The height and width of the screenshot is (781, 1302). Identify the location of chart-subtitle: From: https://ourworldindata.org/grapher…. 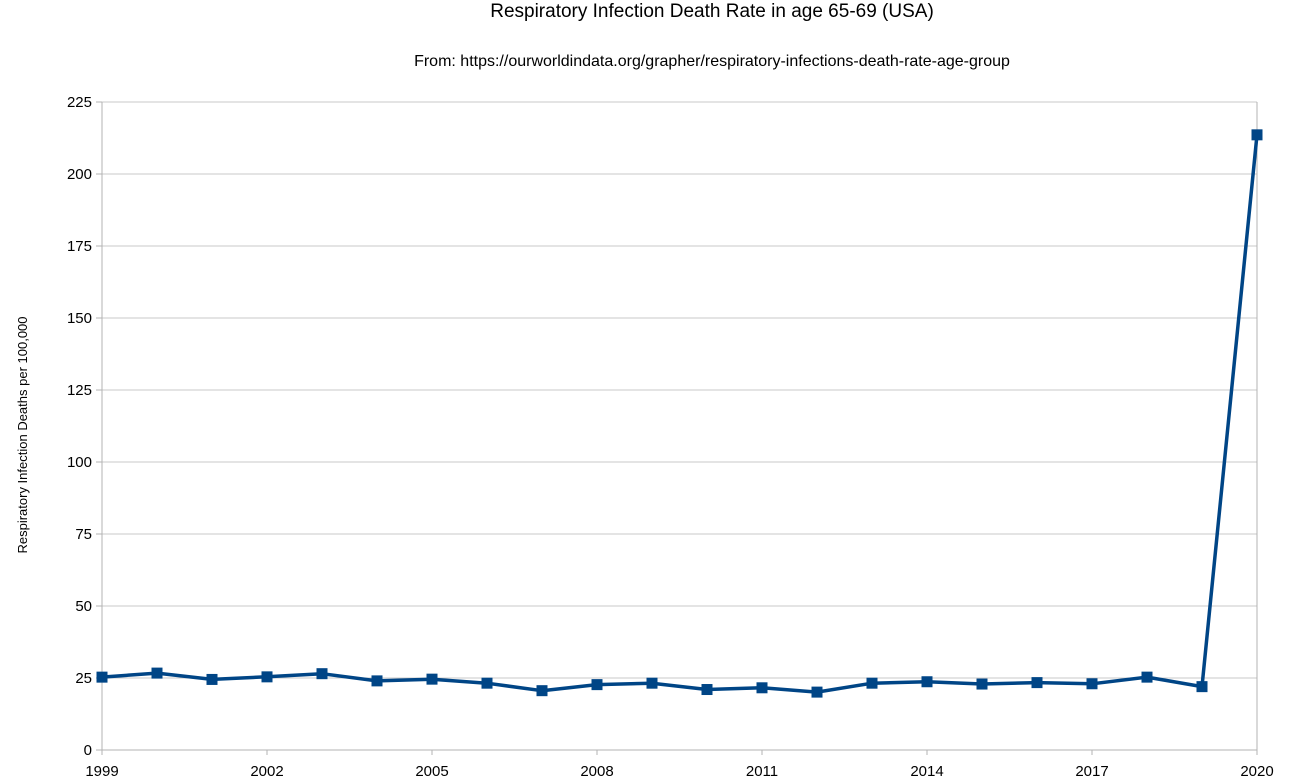
(712, 61).